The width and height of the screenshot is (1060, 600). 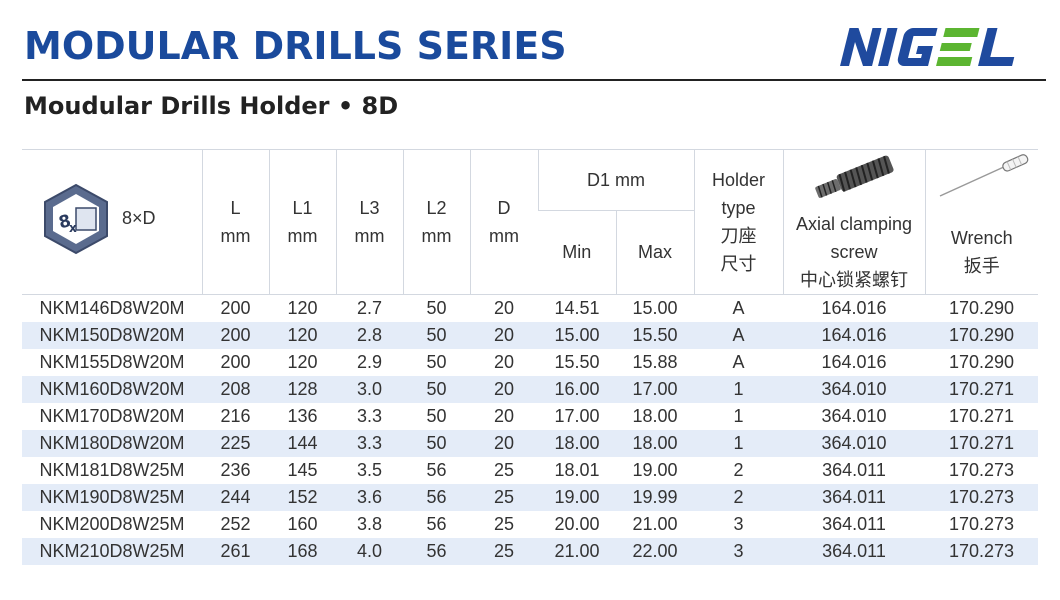 I want to click on cell-d1-min: 14.51, so click(x=577, y=308).